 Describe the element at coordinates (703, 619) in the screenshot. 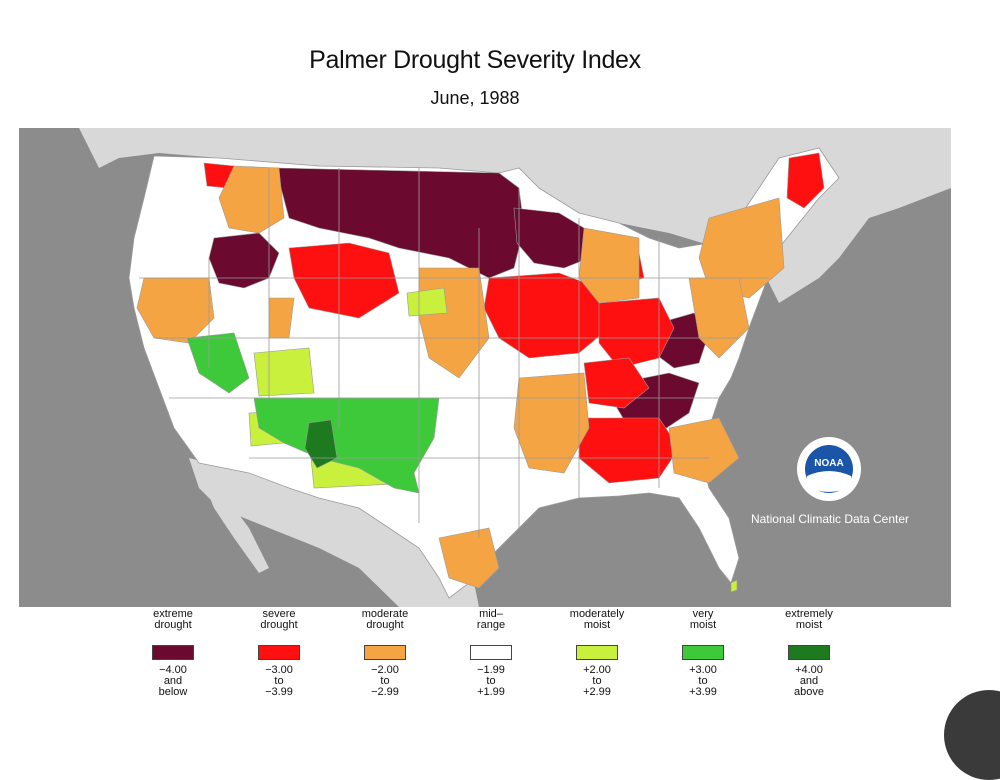

I see `legend-label: very moist` at that location.